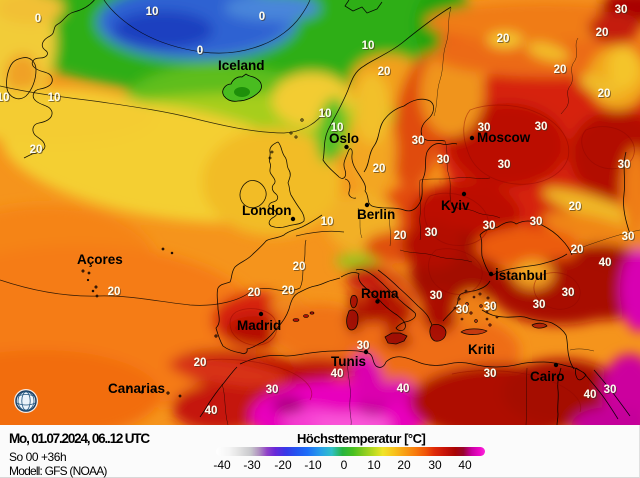 The width and height of the screenshot is (640, 478). What do you see at coordinates (380, 293) in the screenshot?
I see `svg-text: Roma` at bounding box center [380, 293].